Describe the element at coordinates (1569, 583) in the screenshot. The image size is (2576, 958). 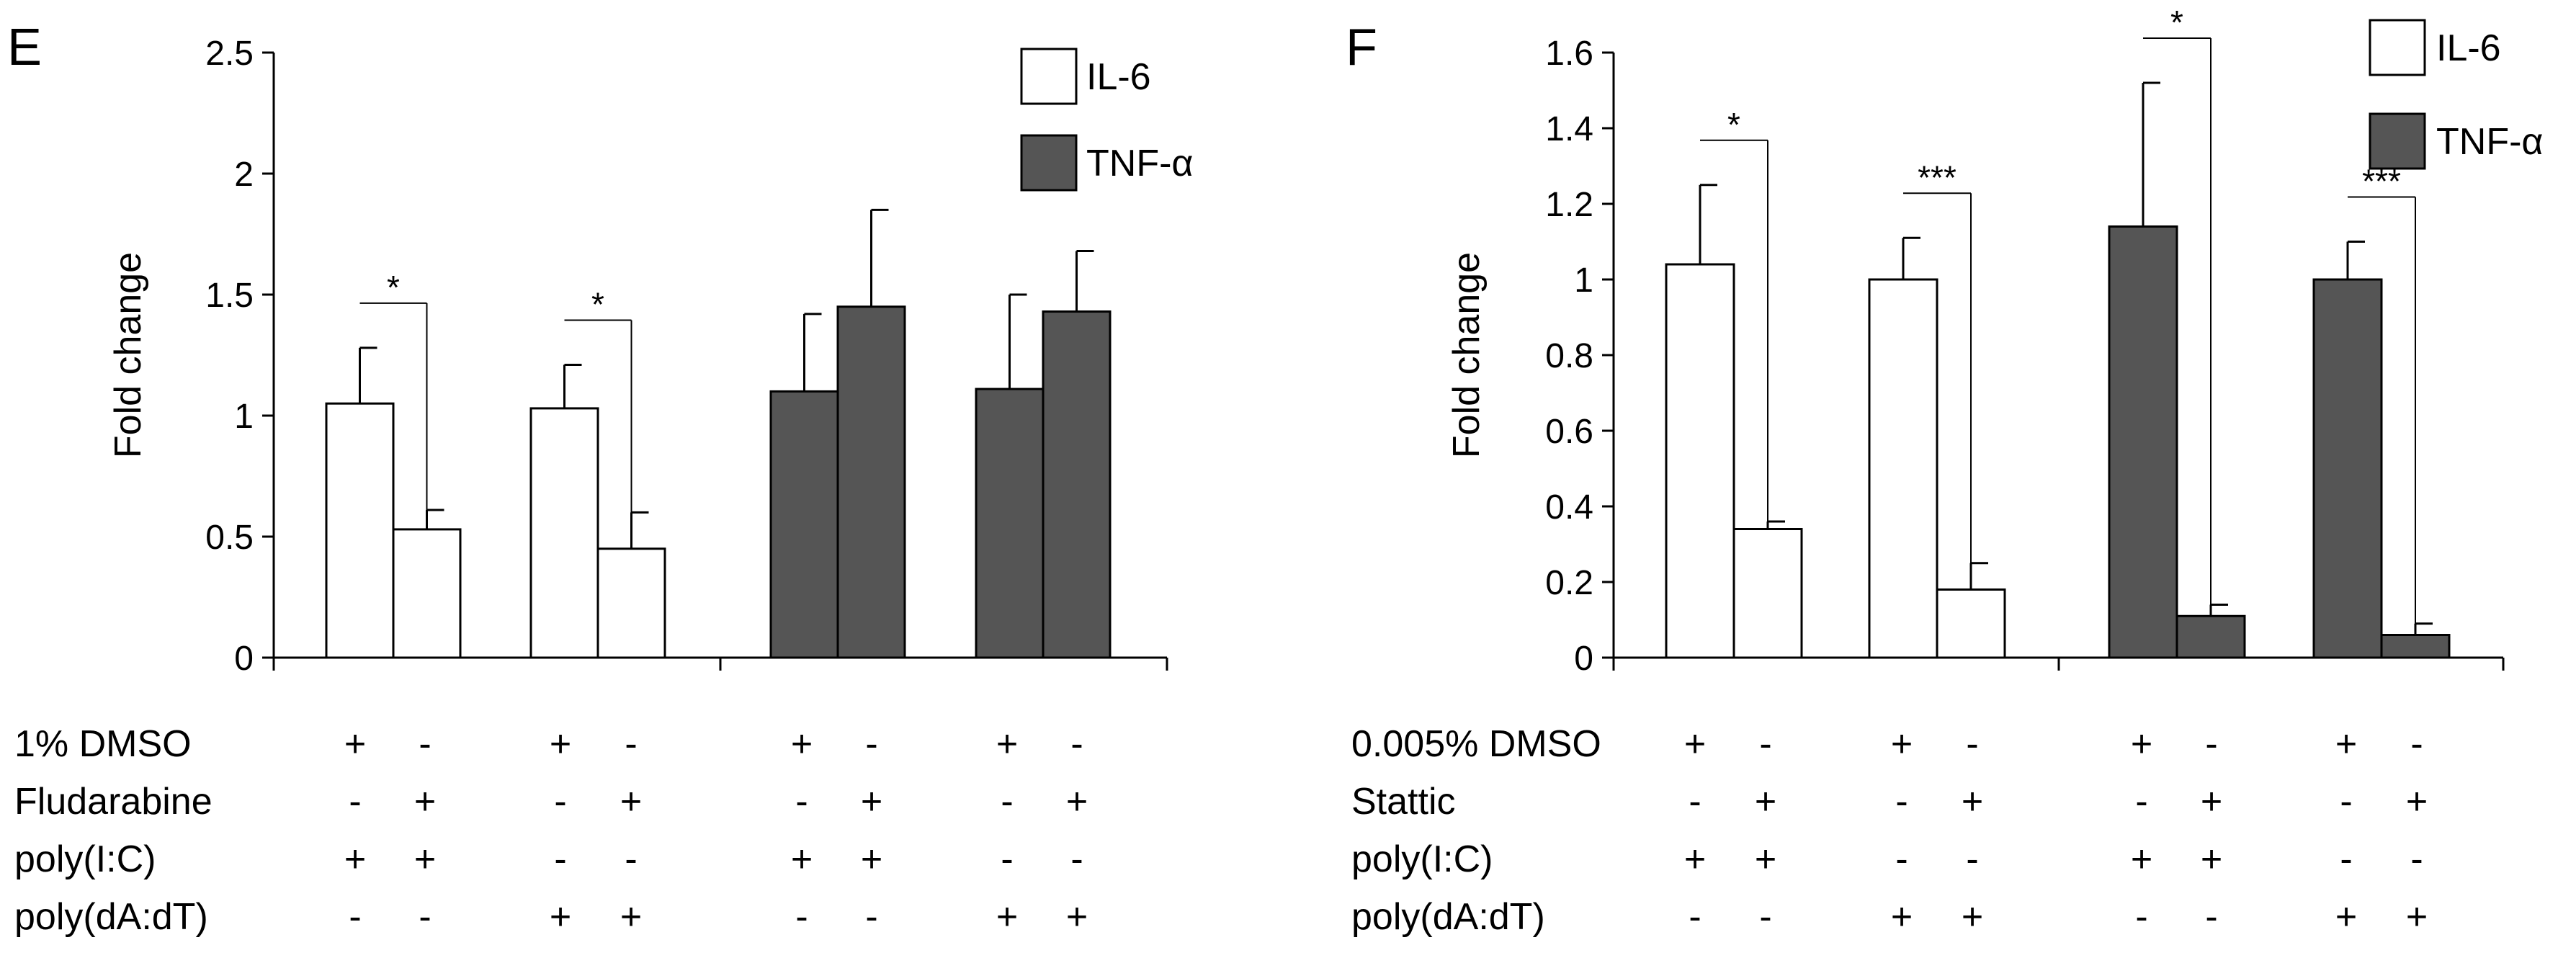
I see `y-tick-label: 0.2` at that location.